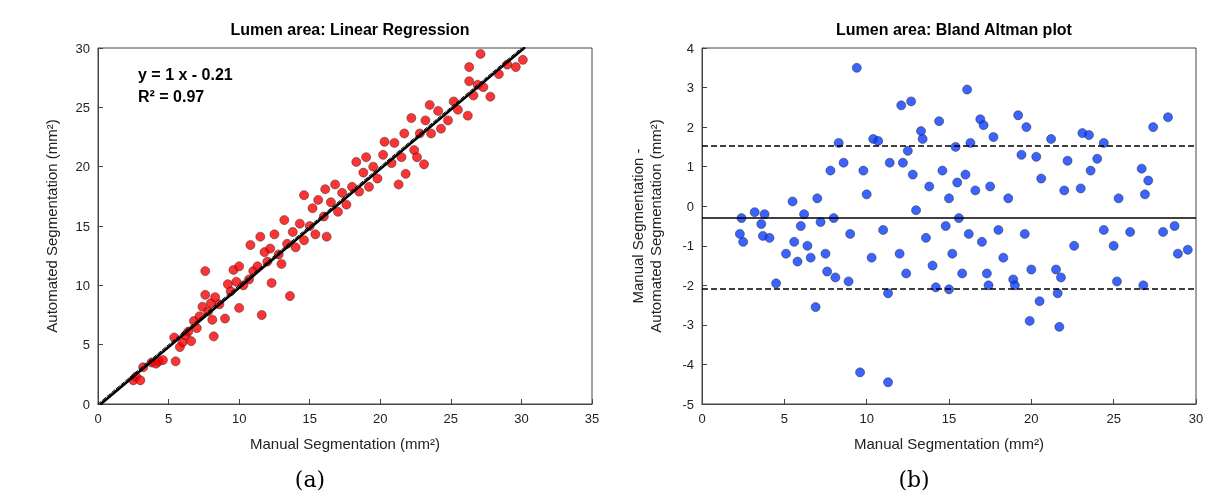 The image size is (1225, 502). What do you see at coordinates (82, 285) in the screenshot?
I see `y-tick-label: 10` at bounding box center [82, 285].